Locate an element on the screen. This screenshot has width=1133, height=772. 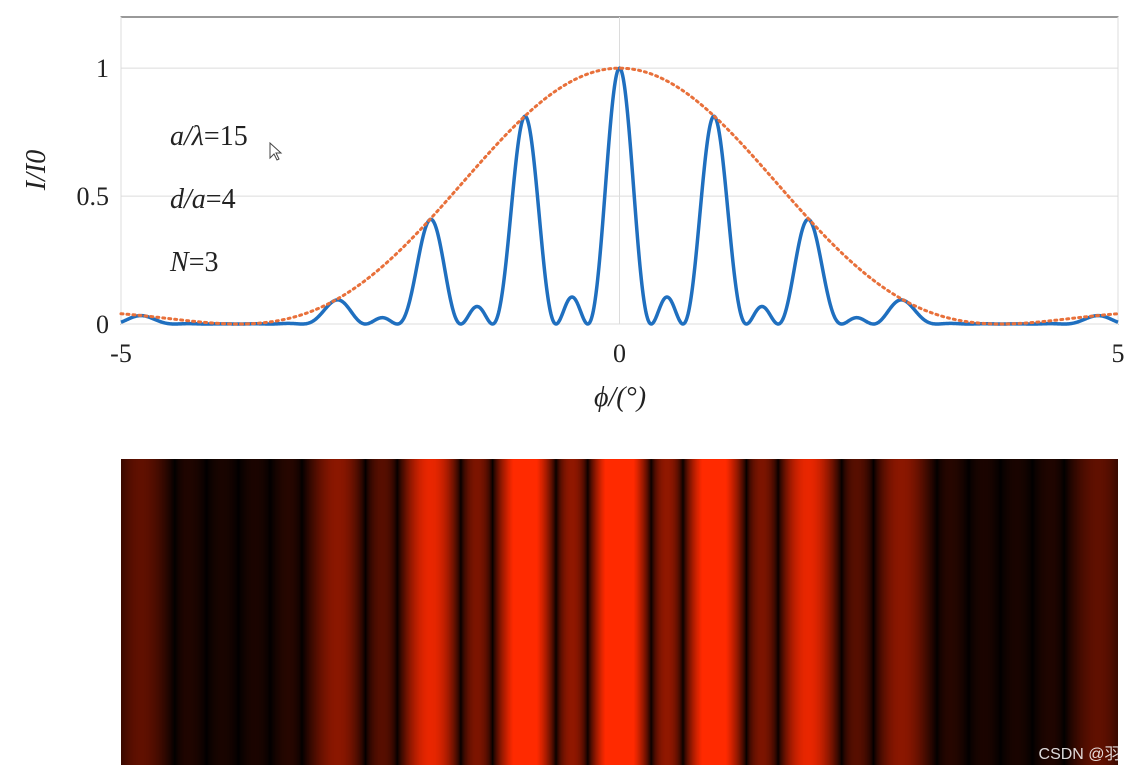
y-tick-label: 0.5 is located at coordinates (93, 196).